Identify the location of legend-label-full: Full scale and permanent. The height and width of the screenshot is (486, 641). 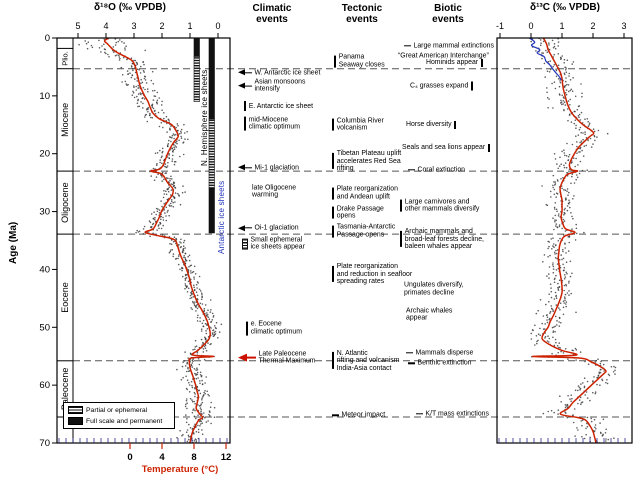
(124, 421).